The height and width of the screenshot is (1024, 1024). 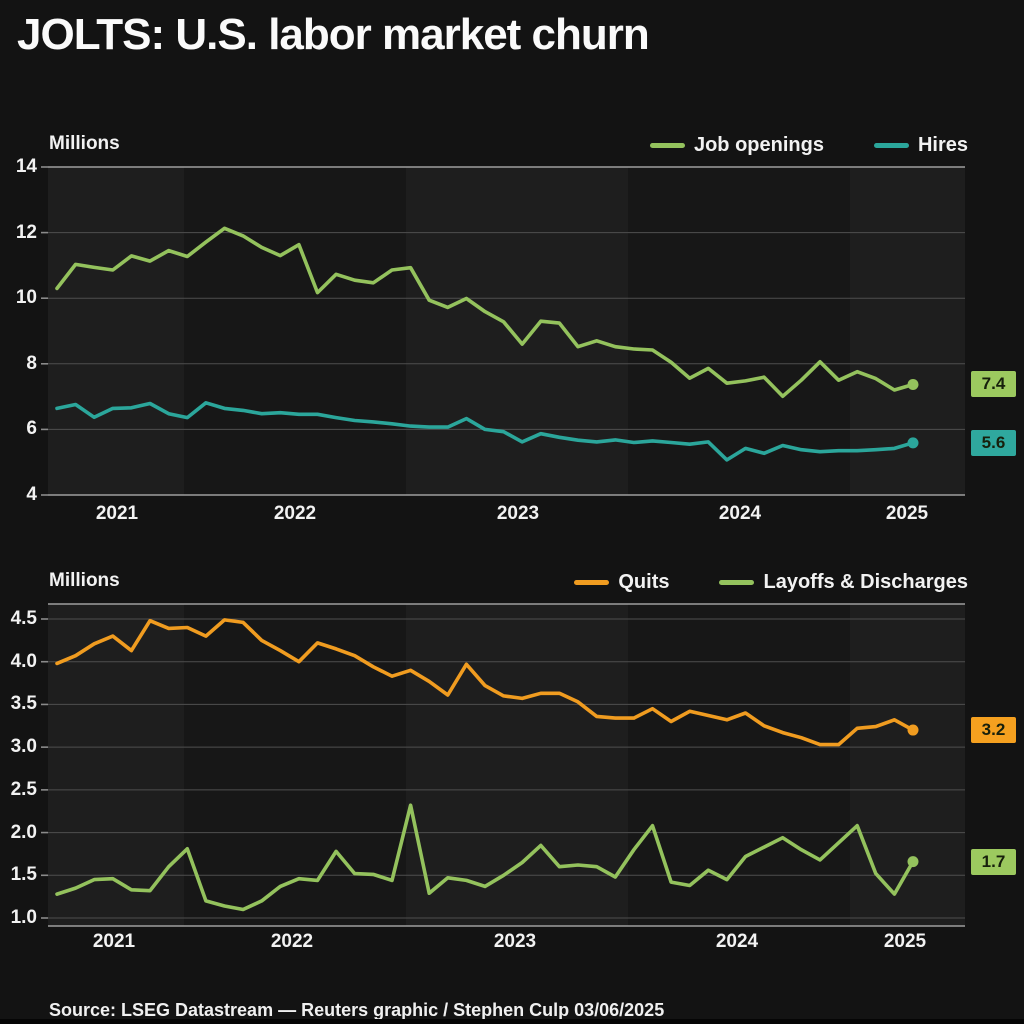 What do you see at coordinates (891, 145) in the screenshot?
I see `legend-swatch-hires` at bounding box center [891, 145].